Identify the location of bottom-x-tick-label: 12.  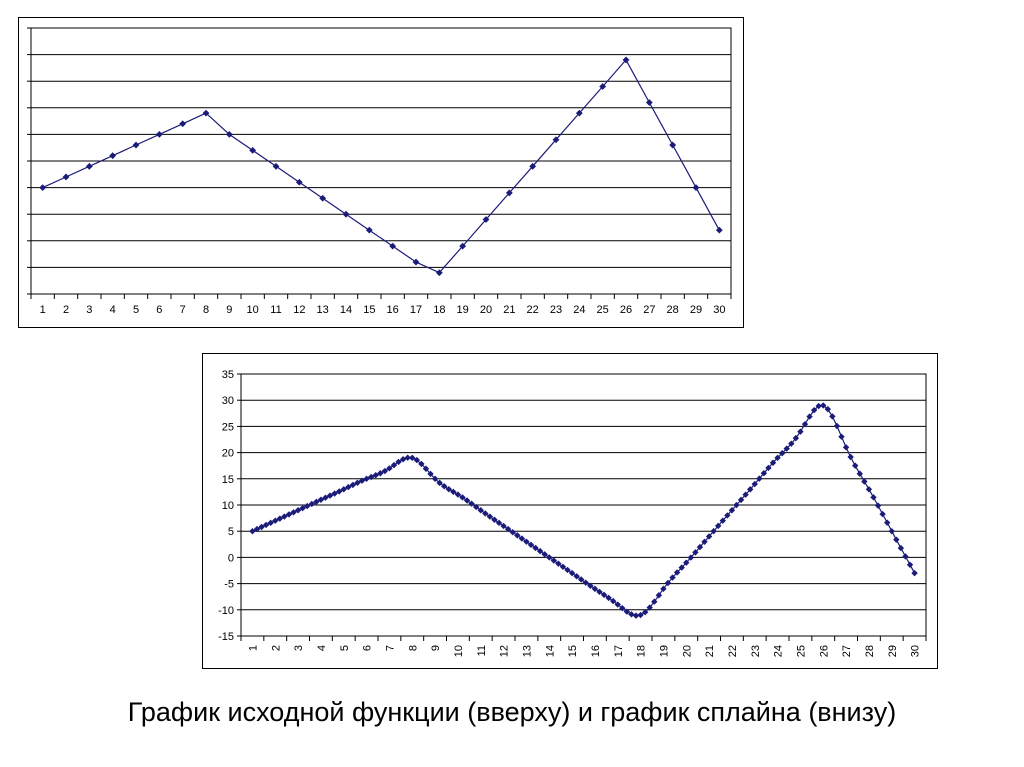
(505, 651).